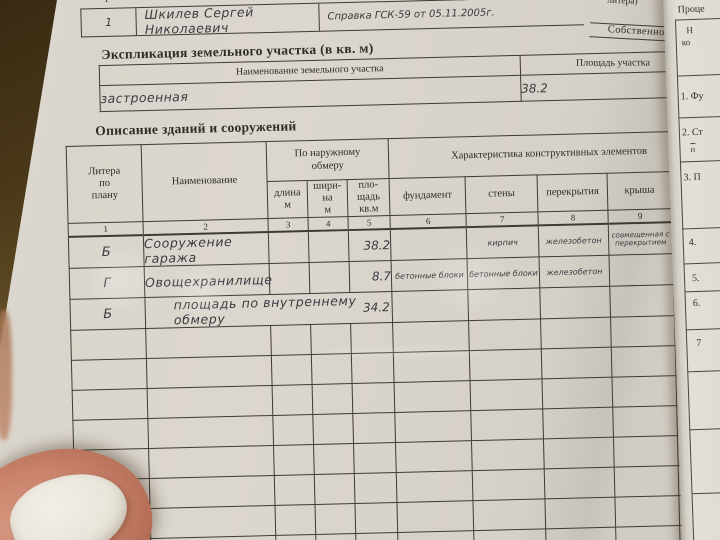 This screenshot has width=720, height=540. I want to click on adjacent-cell: Н, so click(690, 30).